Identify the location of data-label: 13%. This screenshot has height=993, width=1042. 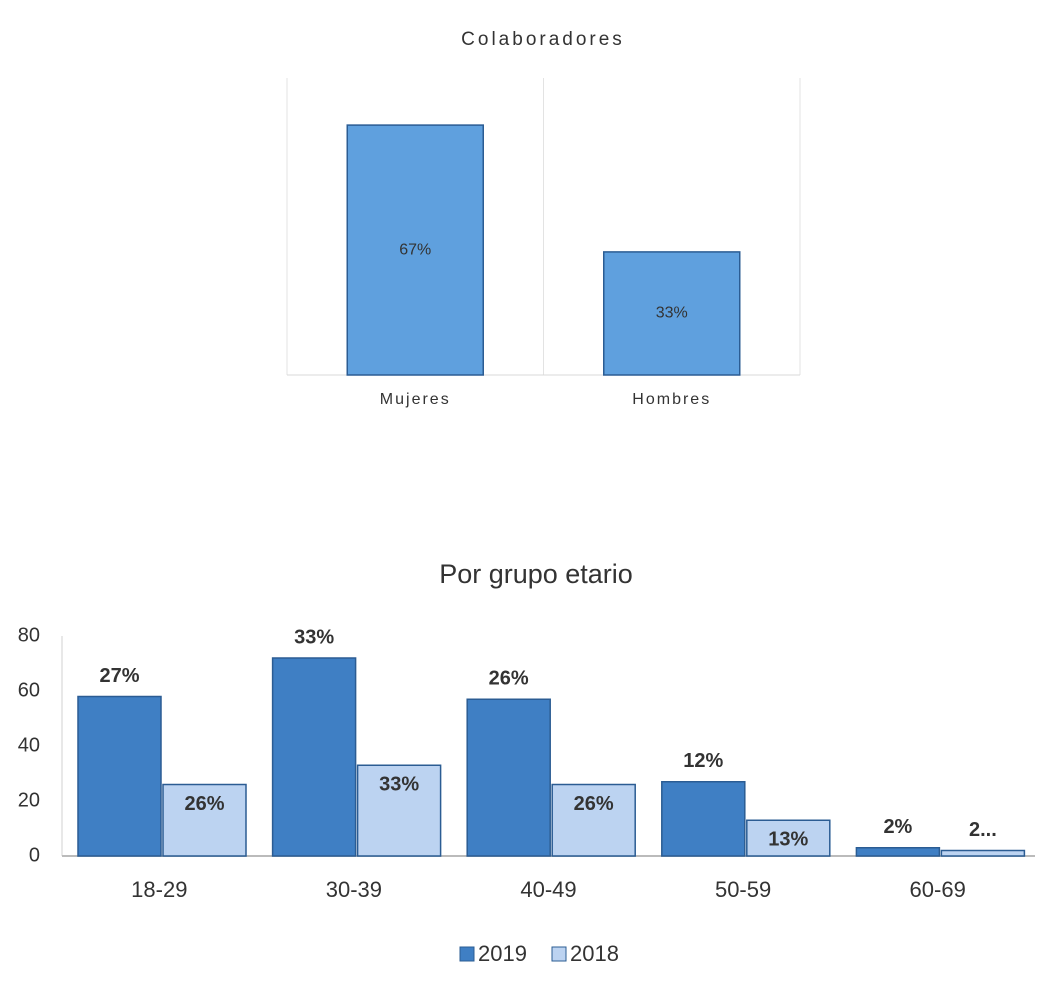
(788, 840).